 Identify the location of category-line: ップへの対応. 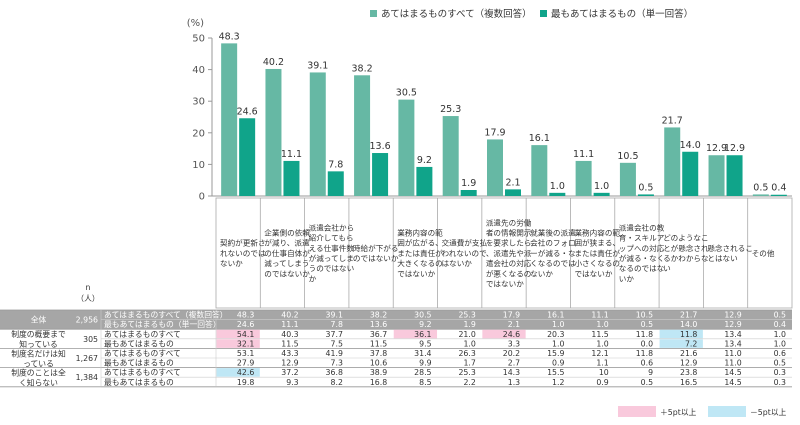
(642, 248).